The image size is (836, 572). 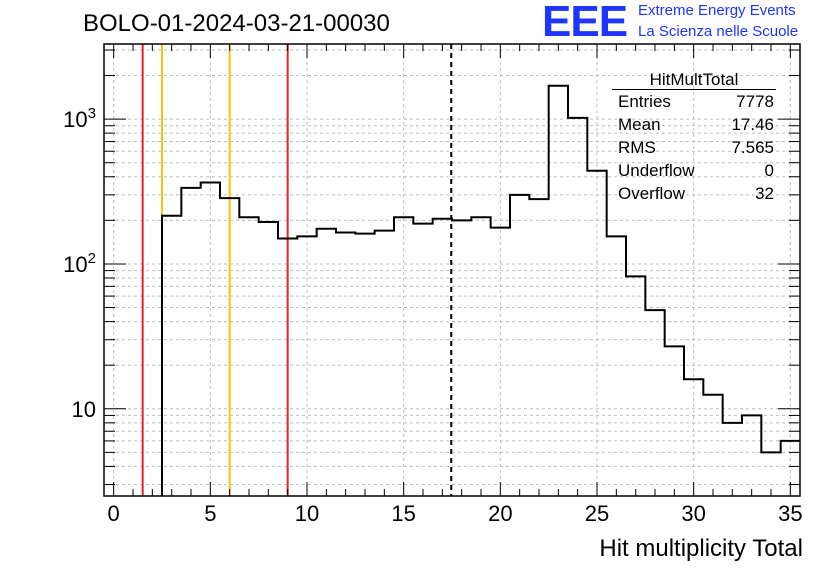 I want to click on stats-label: Overflow, so click(x=652, y=193).